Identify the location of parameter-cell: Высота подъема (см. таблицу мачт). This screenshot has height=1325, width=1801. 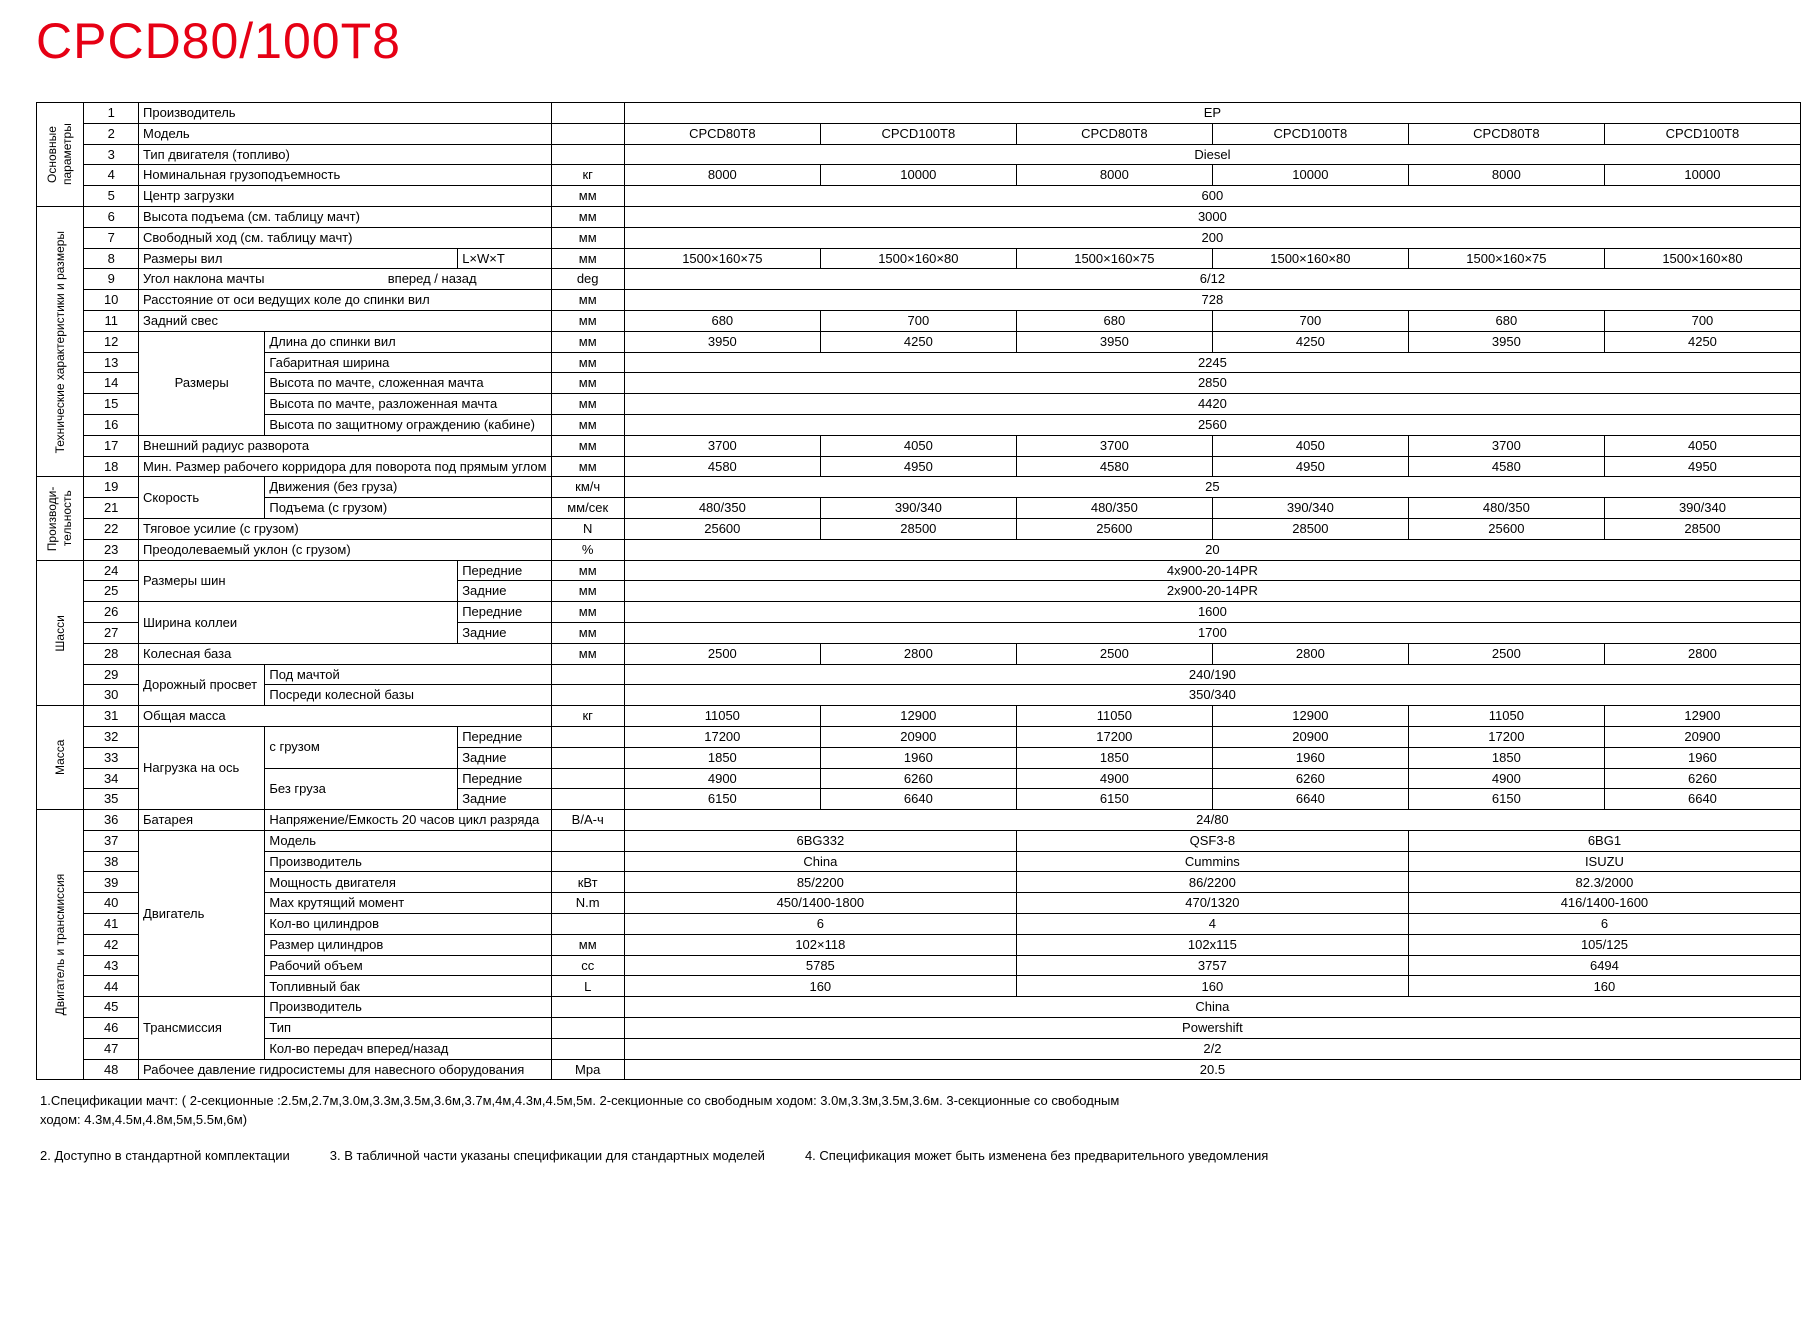
(345, 216).